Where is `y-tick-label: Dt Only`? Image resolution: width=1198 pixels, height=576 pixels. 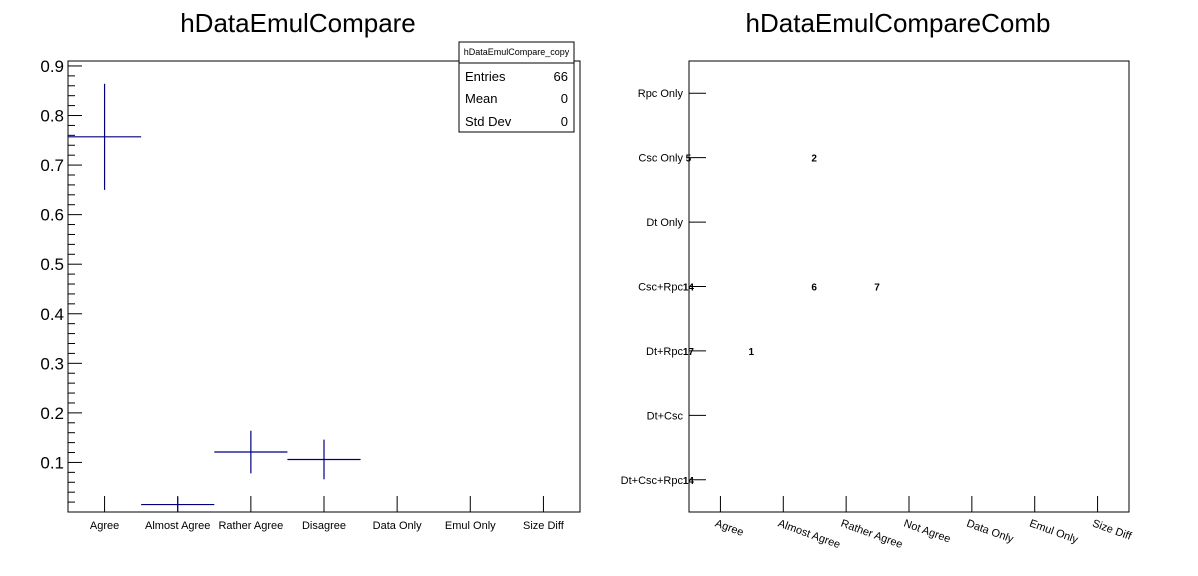
y-tick-label: Dt Only is located at coordinates (664, 223).